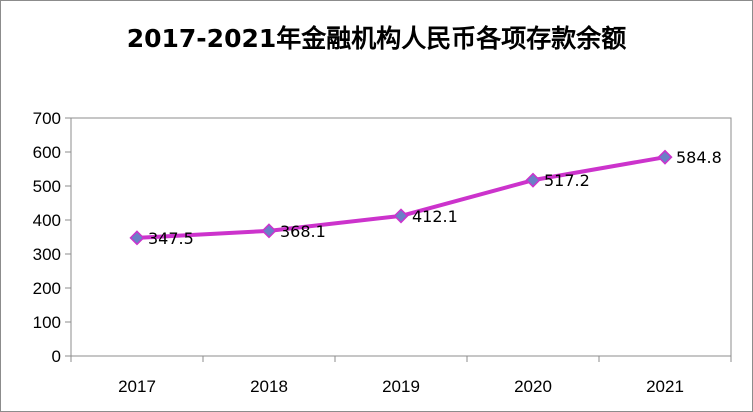 Image resolution: width=753 pixels, height=412 pixels. What do you see at coordinates (567, 180) in the screenshot?
I see `data-label: 517.2` at bounding box center [567, 180].